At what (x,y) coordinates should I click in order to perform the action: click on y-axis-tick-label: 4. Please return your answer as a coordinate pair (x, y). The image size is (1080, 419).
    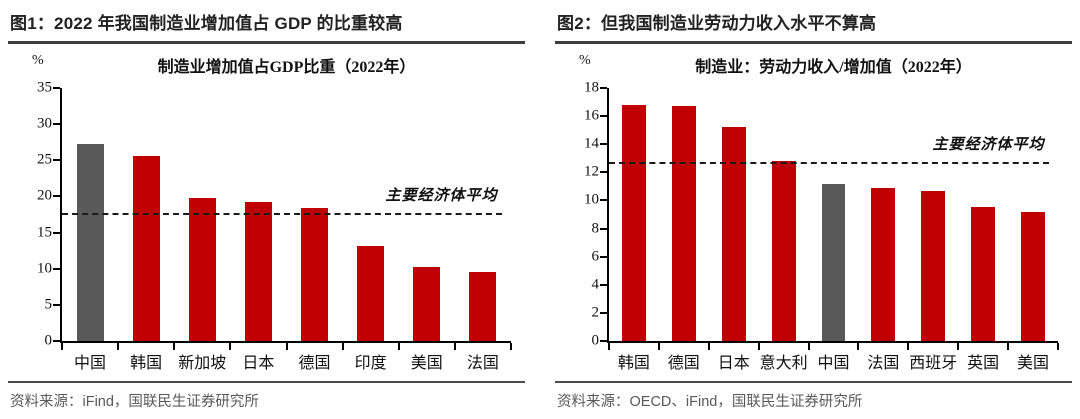
    Looking at the image, I should click on (595, 284).